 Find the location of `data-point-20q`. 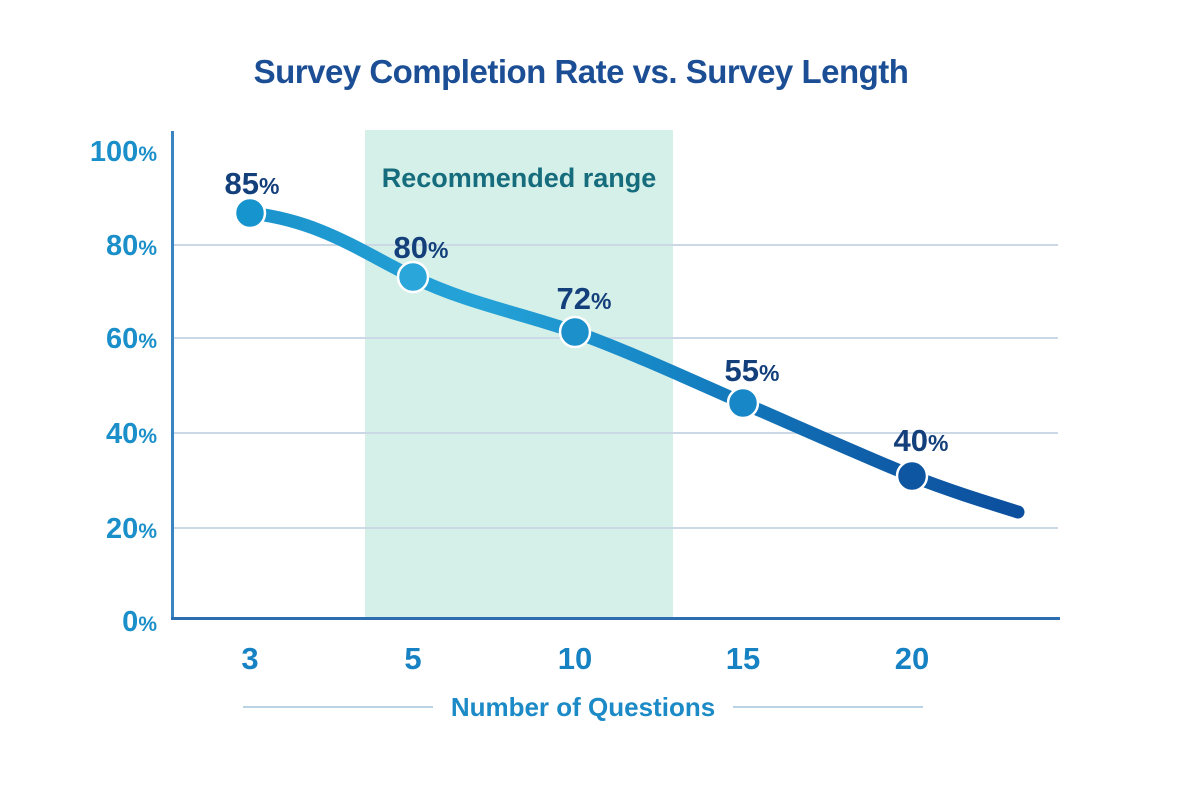

data-point-20q is located at coordinates (912, 476).